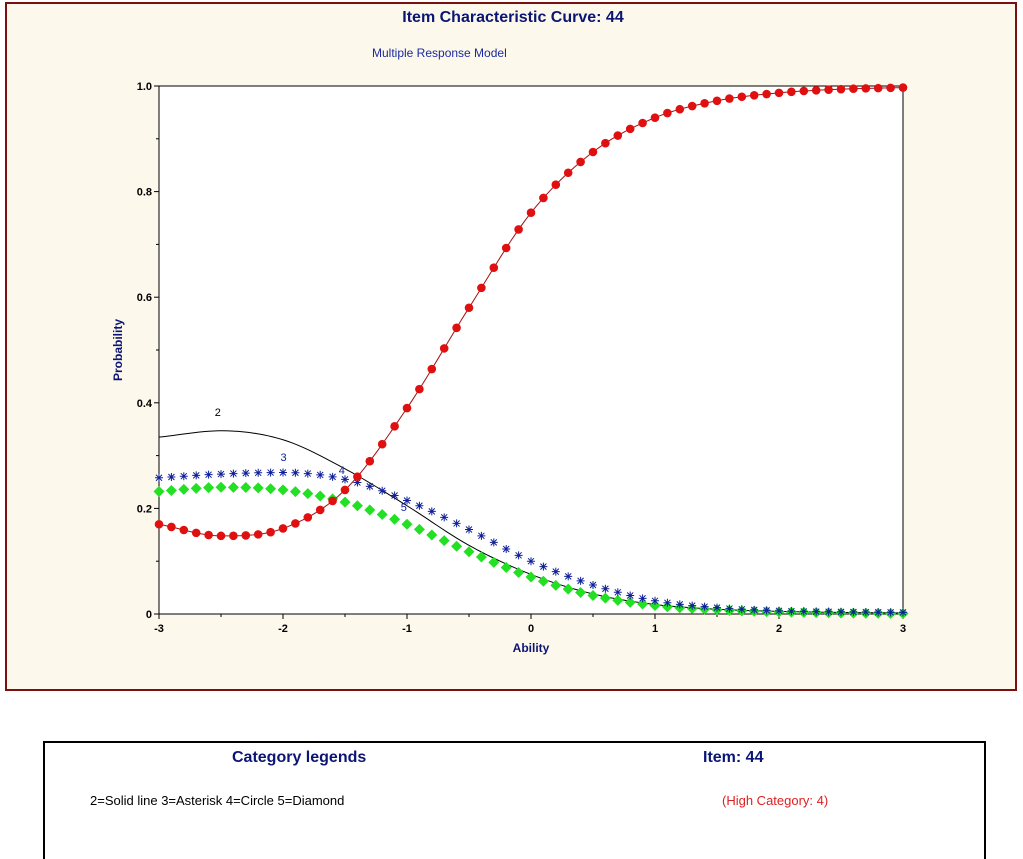 This screenshot has height=859, width=1023. I want to click on x-tick-label: -1, so click(407, 629).